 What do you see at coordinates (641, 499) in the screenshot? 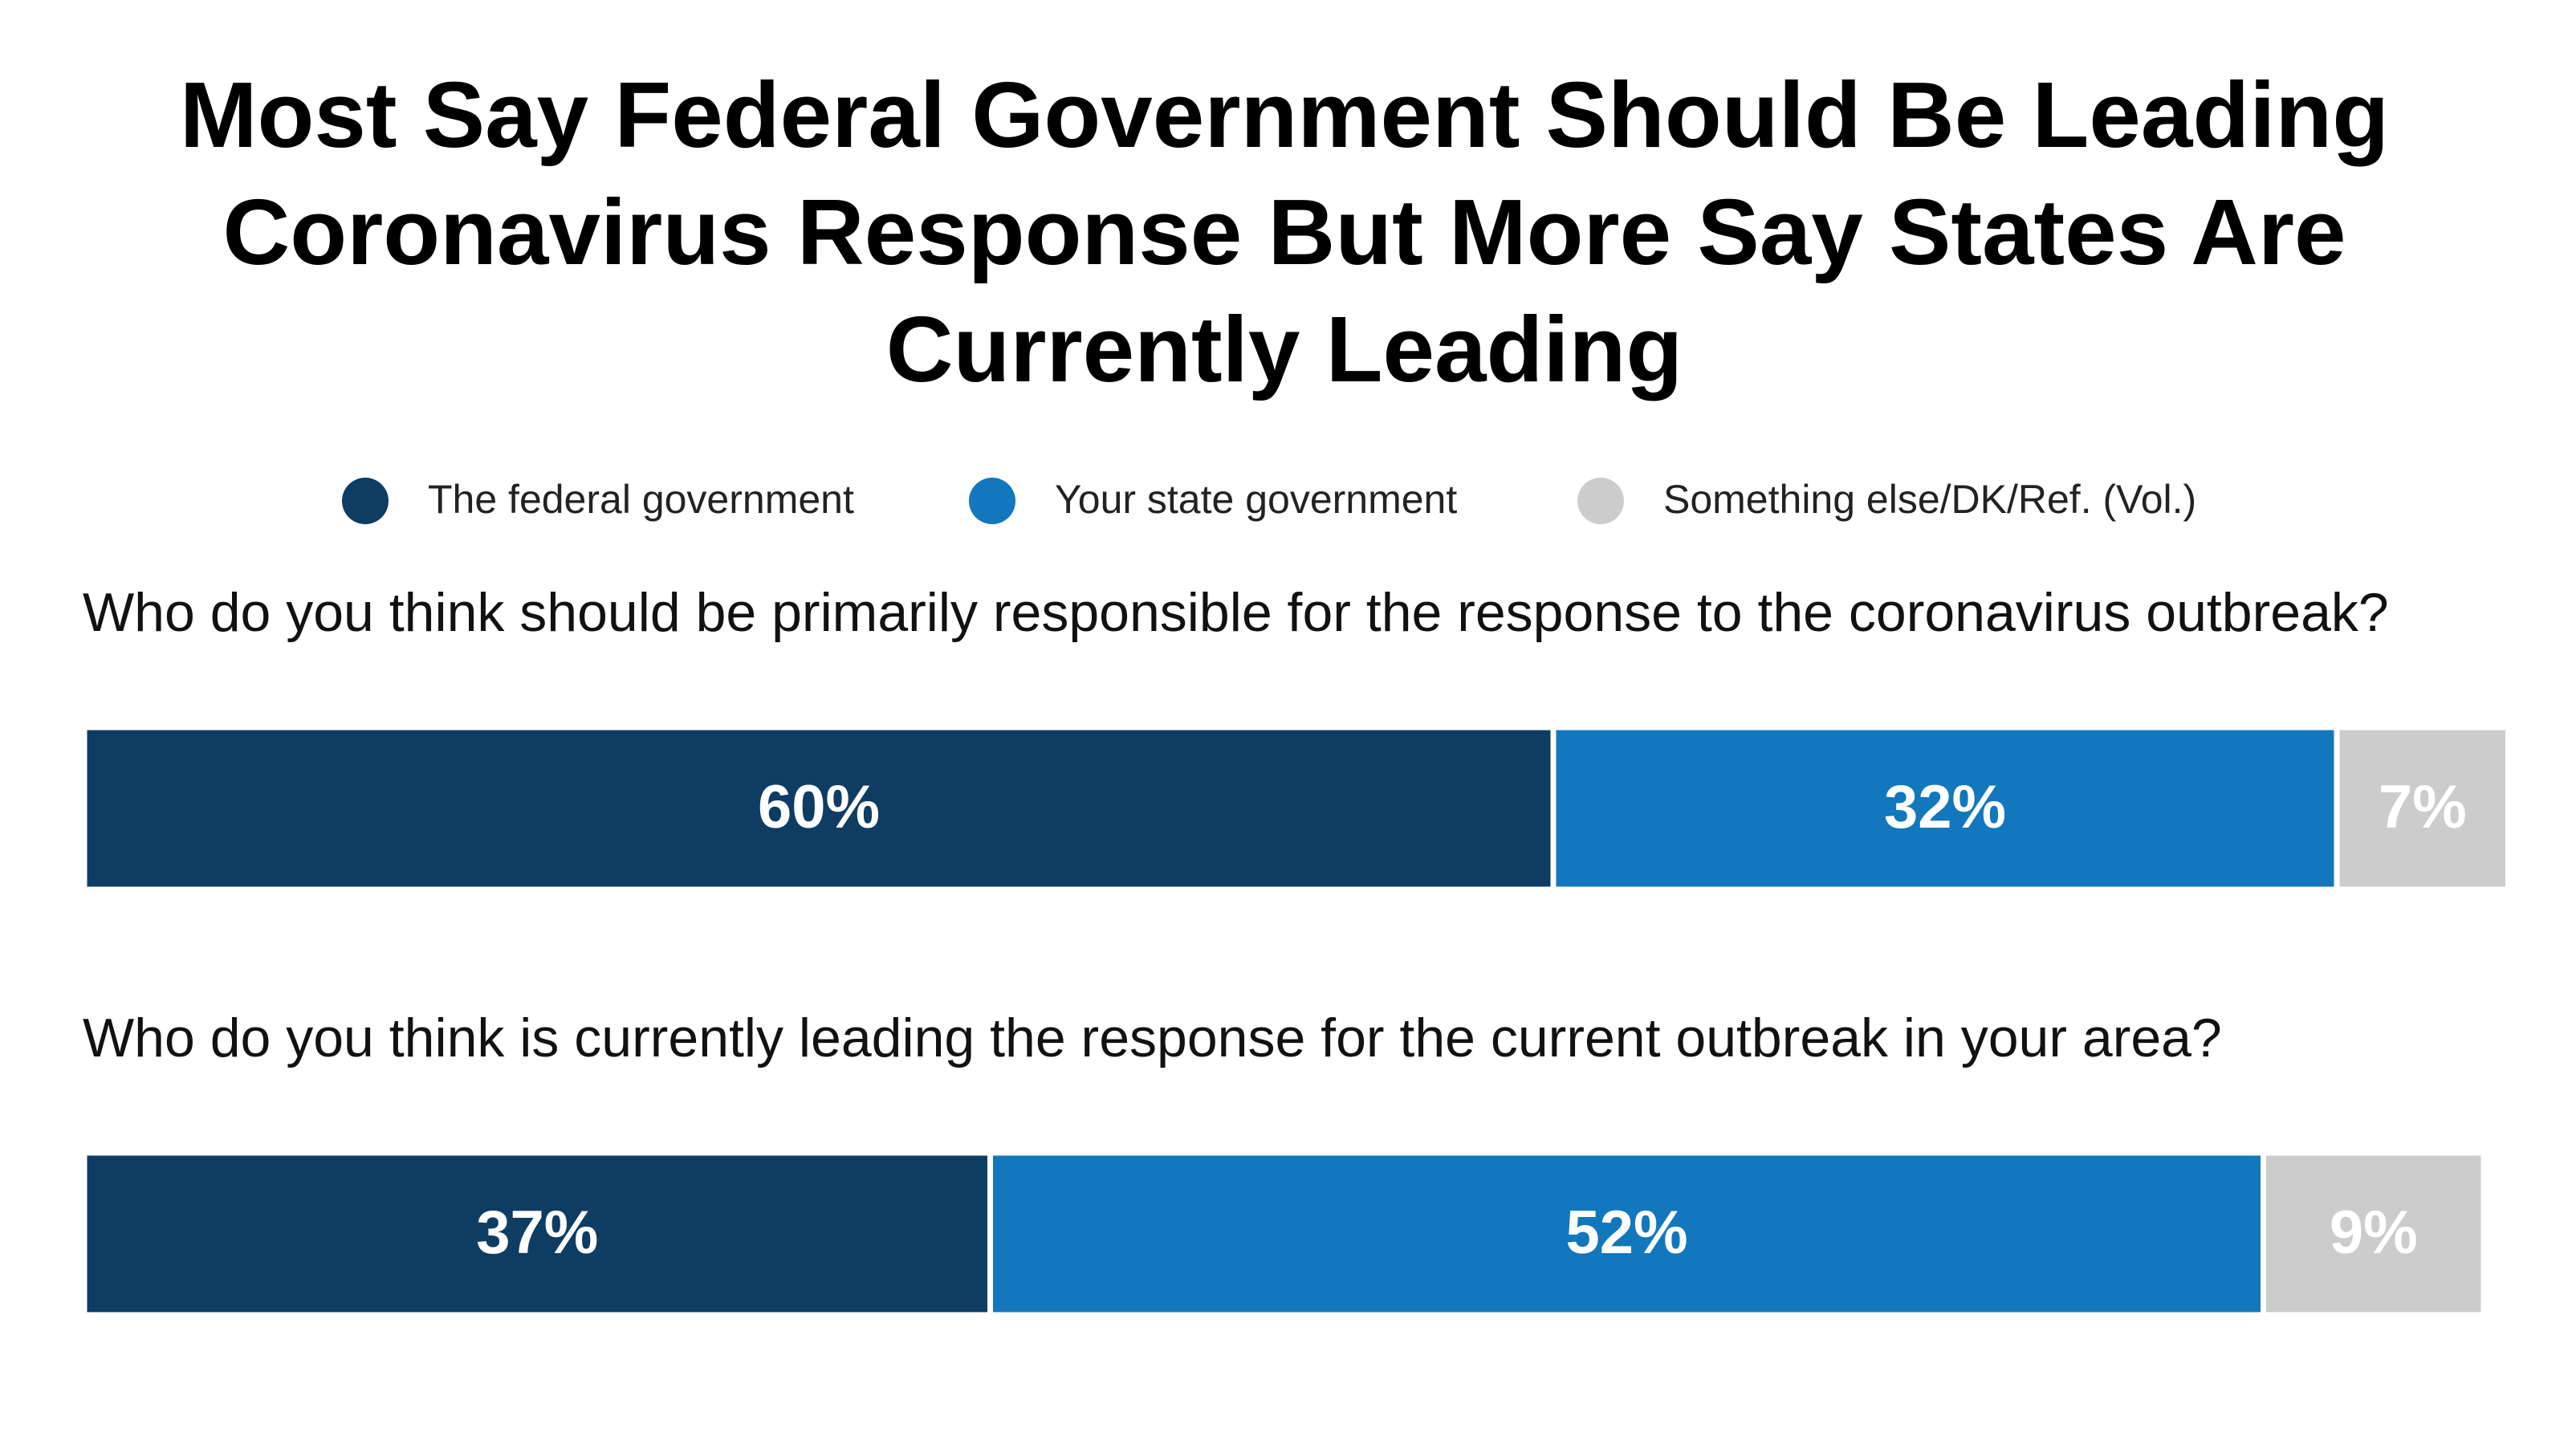
I see `legend-label: The federal government` at bounding box center [641, 499].